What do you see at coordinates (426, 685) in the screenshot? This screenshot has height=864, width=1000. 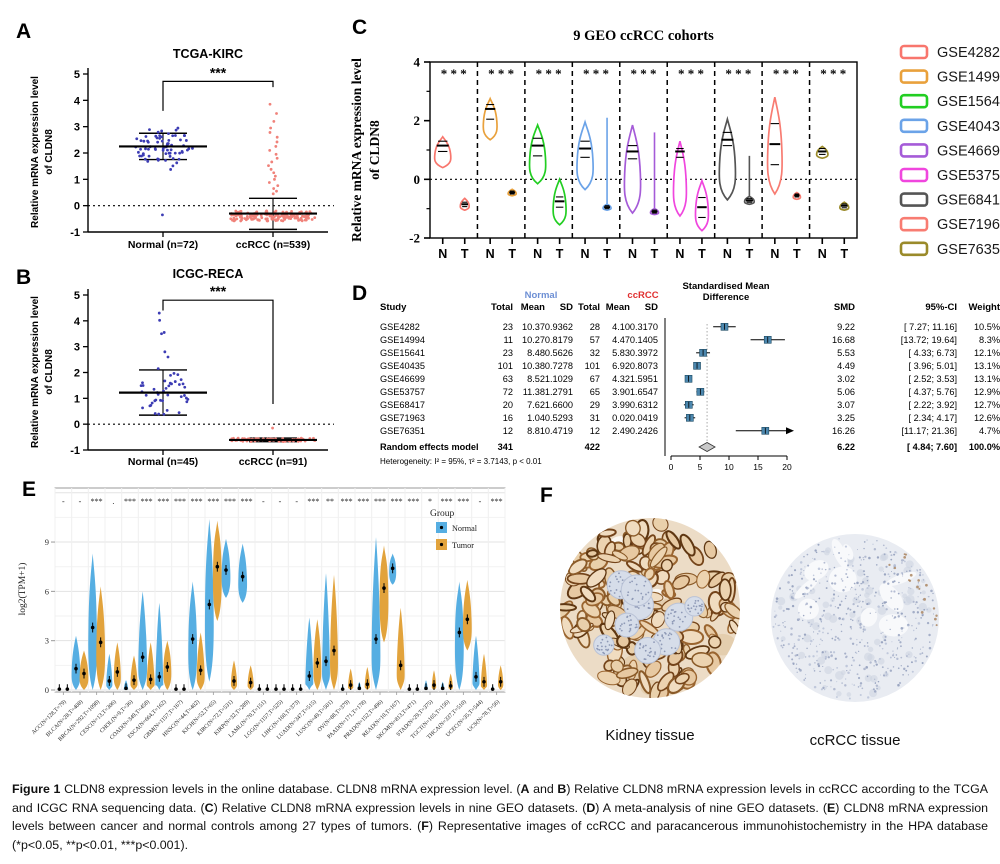 I see `violin-N-STAD` at bounding box center [426, 685].